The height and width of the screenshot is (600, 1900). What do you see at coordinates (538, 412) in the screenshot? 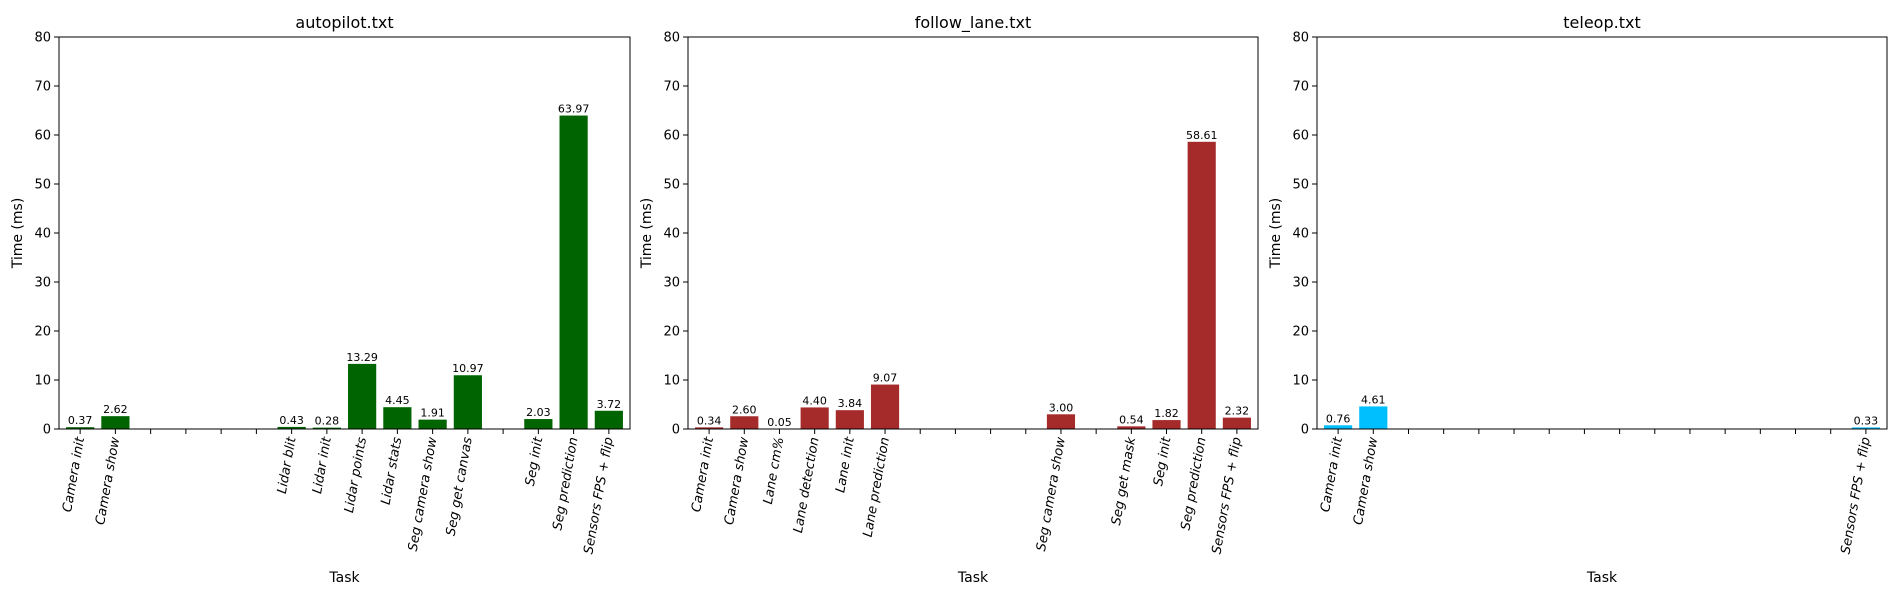
I see `data-label: 2.03` at bounding box center [538, 412].